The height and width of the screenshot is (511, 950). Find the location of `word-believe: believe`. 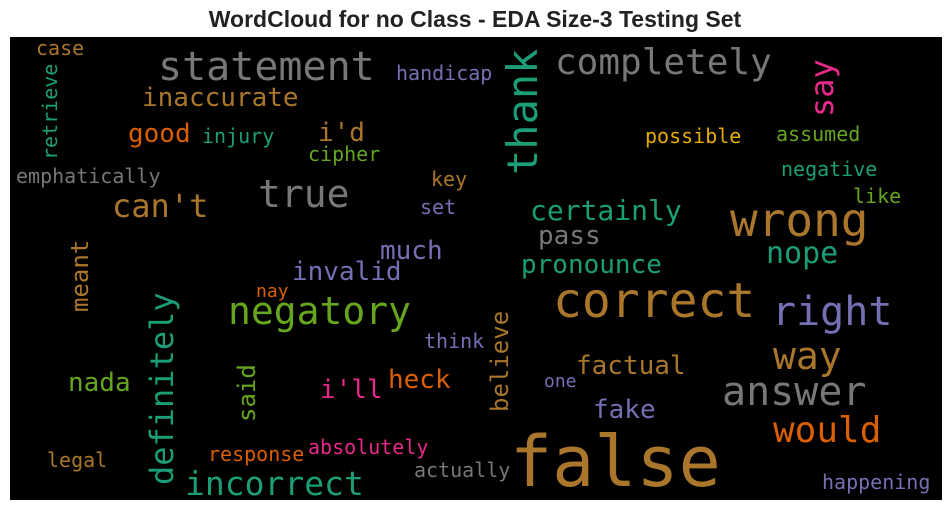

word-believe: believe is located at coordinates (500, 361).